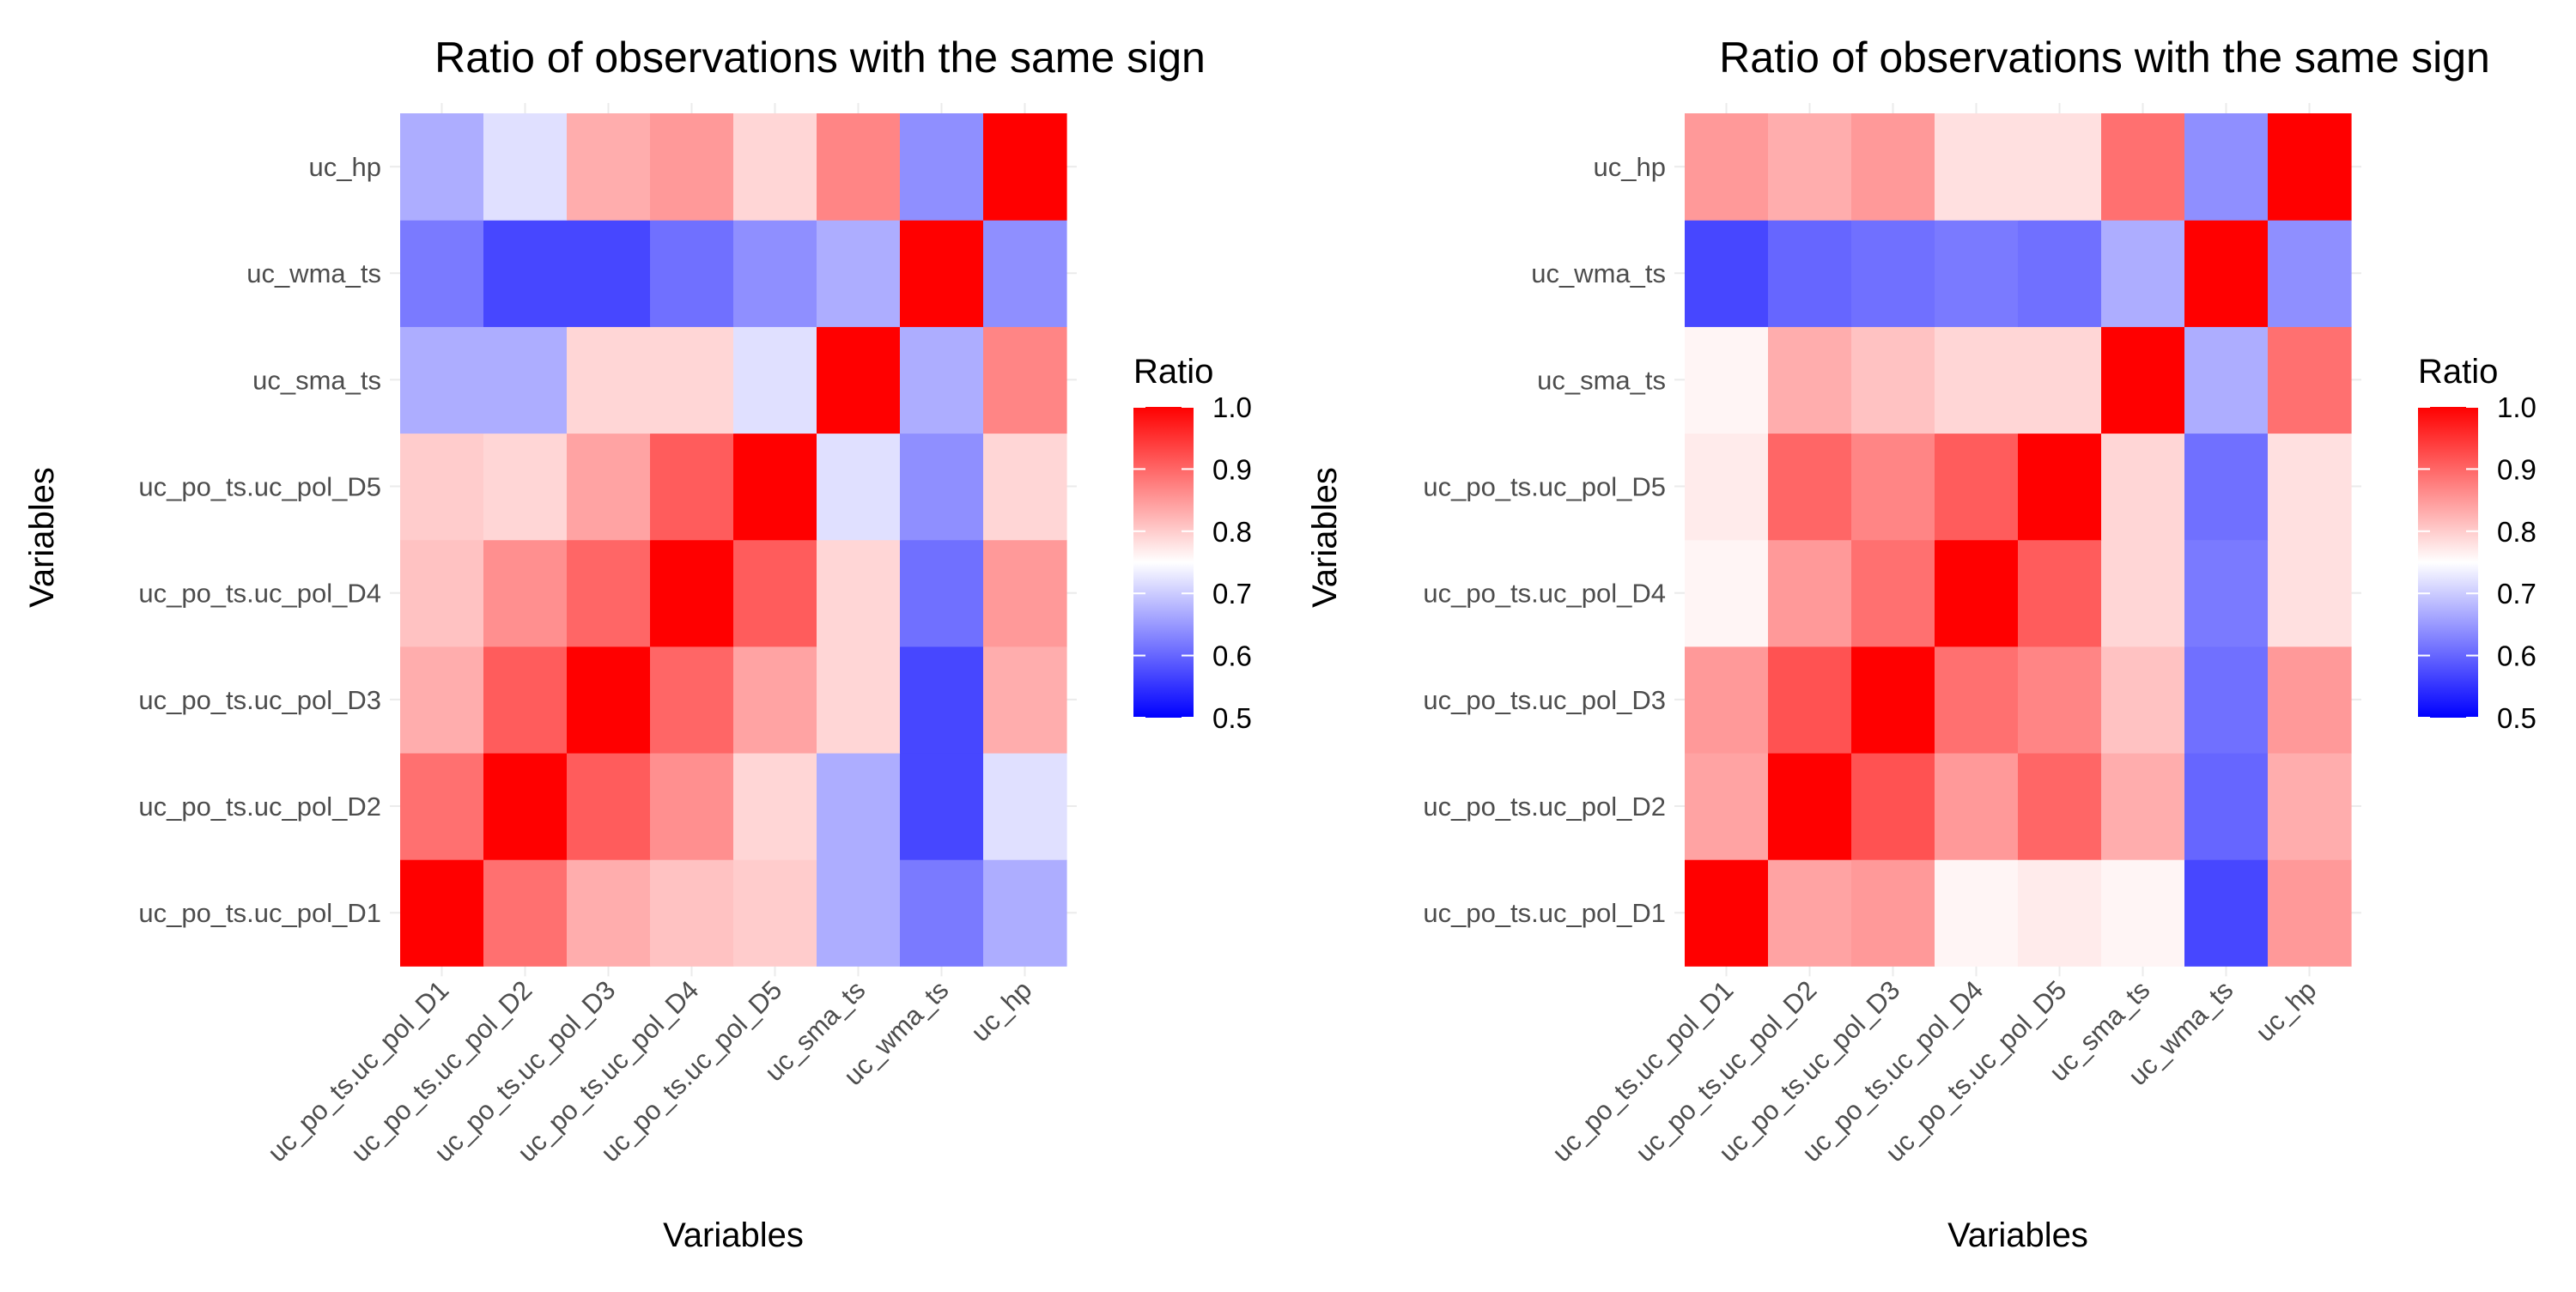  I want to click on heatmap-cell-uc_po_ts.uc_pol_D2-uc_po_ts.uc_pol_D1, so click(442, 806).